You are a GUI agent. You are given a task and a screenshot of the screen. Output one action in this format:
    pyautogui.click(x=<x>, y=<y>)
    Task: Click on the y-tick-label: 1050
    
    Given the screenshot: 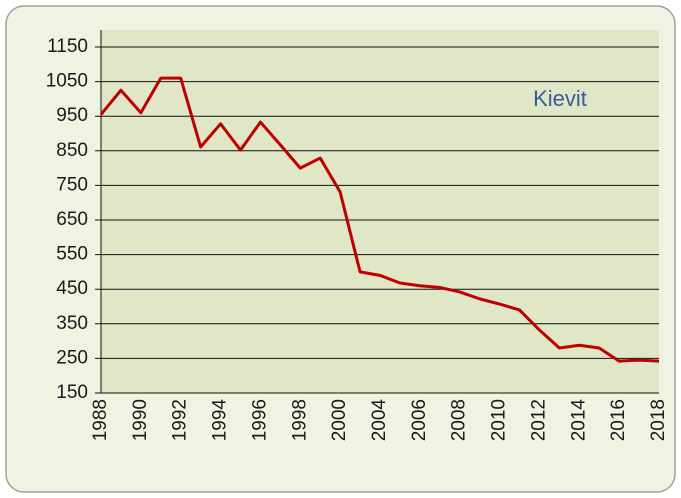 What is the action you would take?
    pyautogui.click(x=67, y=81)
    